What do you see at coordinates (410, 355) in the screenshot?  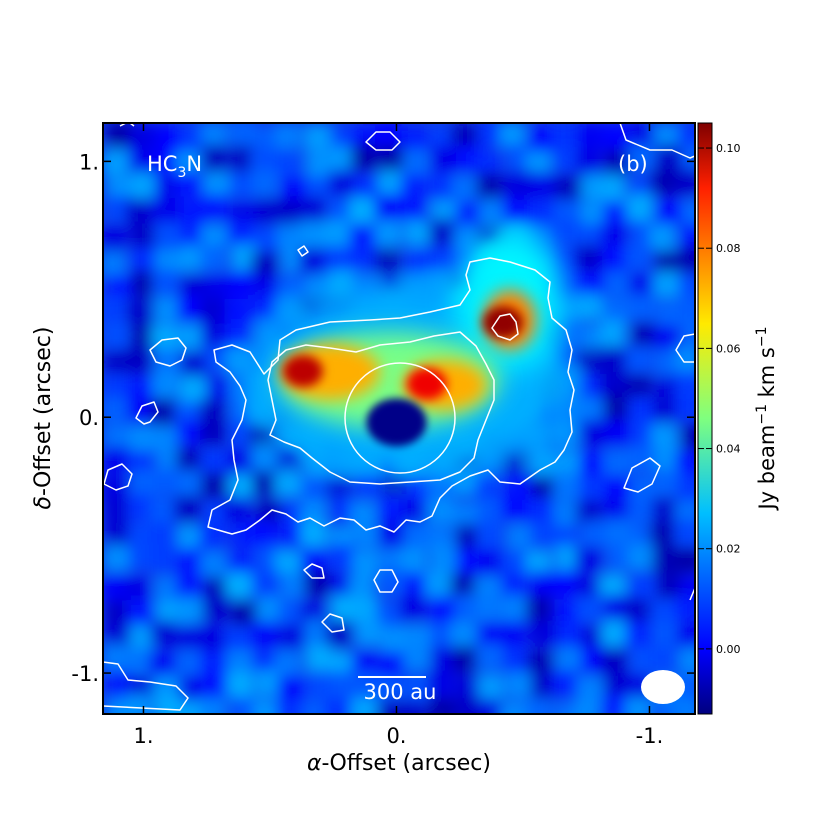 I see `emission-structure` at bounding box center [410, 355].